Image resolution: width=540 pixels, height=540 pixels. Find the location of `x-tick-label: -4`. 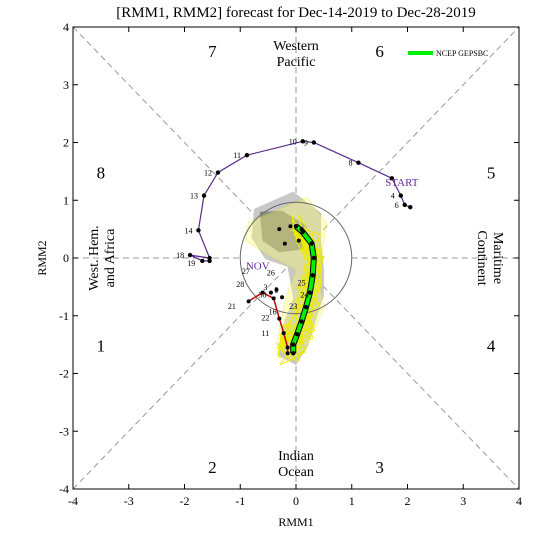

x-tick-label: -4 is located at coordinates (73, 501).